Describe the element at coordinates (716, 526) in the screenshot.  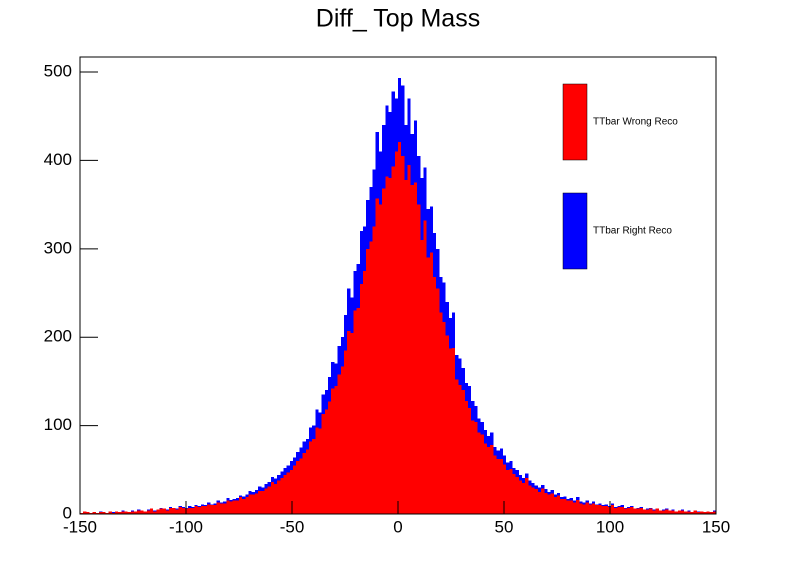
I see `x-tick-label: 150` at that location.